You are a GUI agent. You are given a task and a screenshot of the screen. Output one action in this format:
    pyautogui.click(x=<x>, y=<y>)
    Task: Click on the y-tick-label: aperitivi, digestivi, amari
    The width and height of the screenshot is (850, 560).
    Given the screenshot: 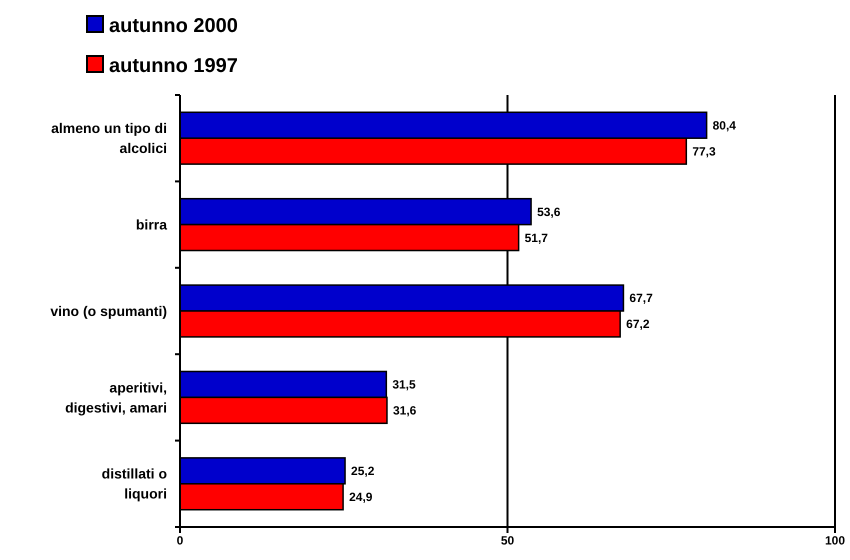 What is the action you would take?
    pyautogui.click(x=116, y=397)
    